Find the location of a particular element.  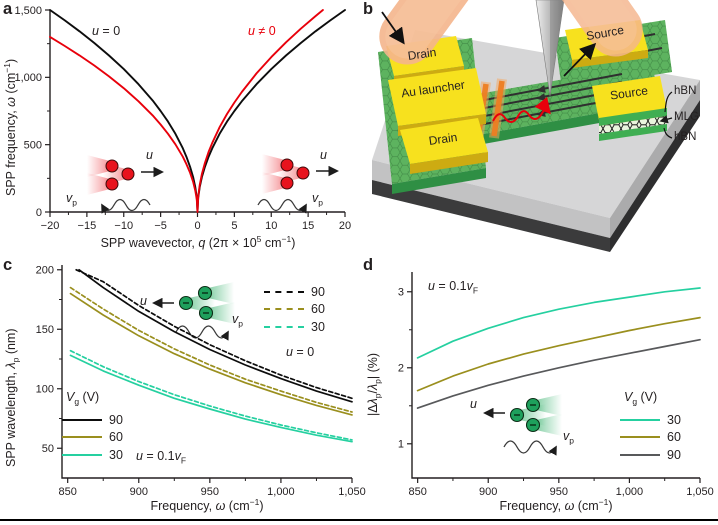

inset-a-left-drift-electrons is located at coordinates (125, 184).